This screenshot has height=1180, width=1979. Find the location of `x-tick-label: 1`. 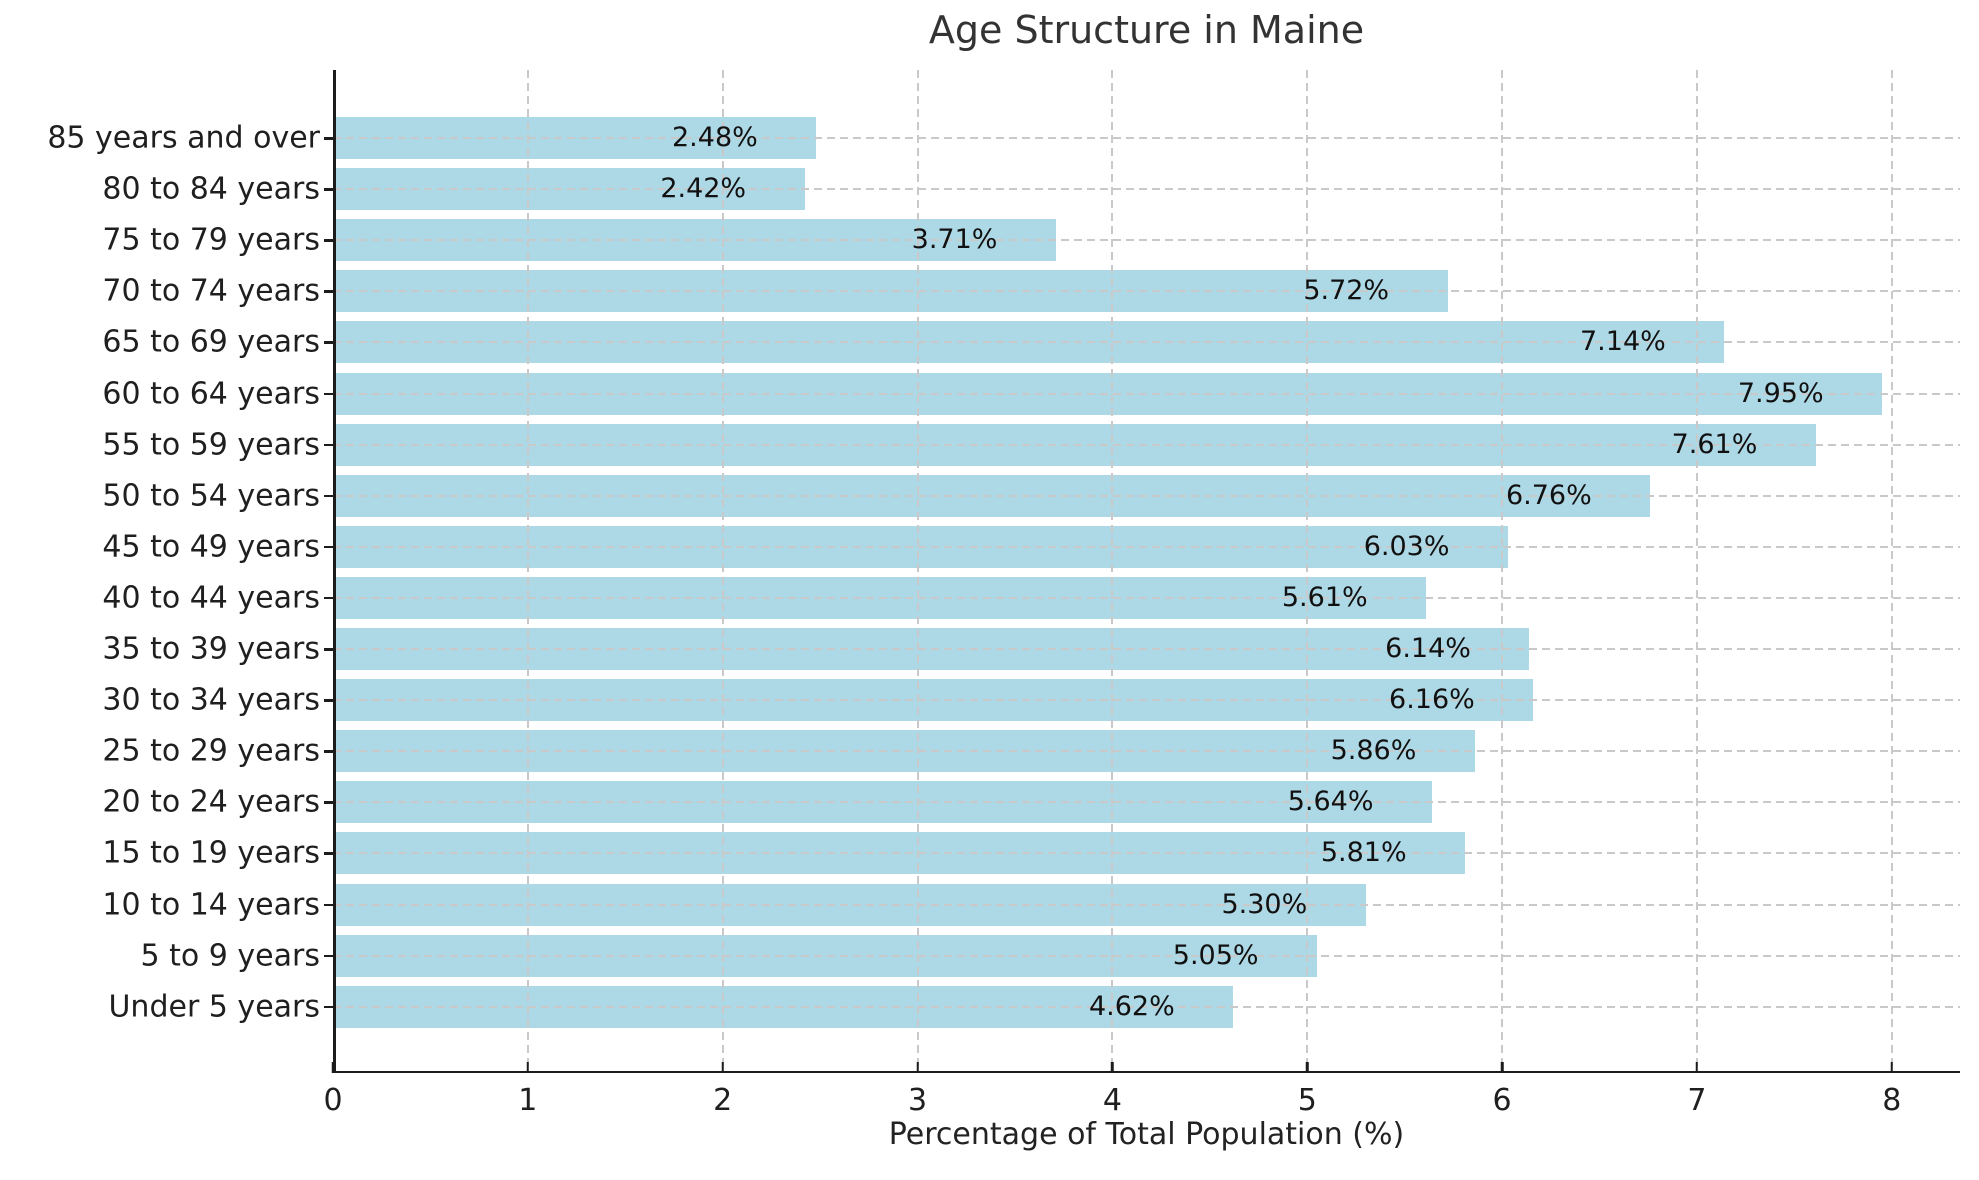

x-tick-label: 1 is located at coordinates (528, 1100).